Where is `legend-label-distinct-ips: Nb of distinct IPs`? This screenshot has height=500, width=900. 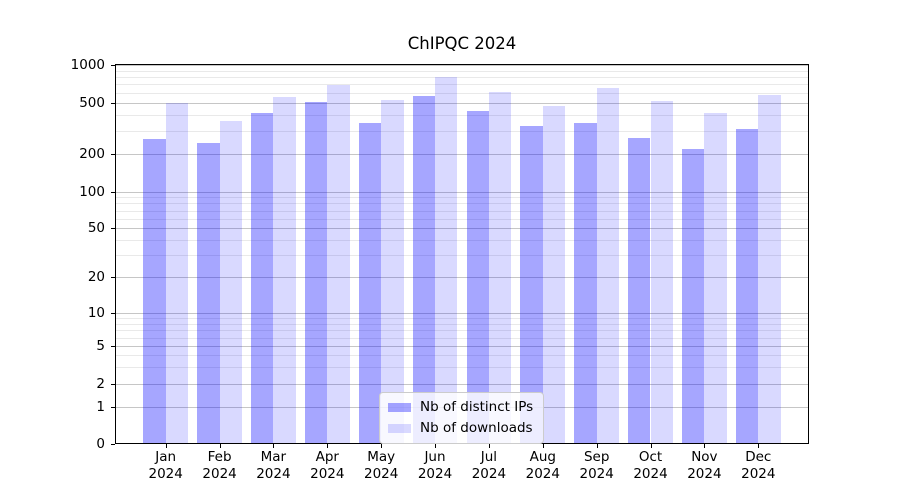
legend-label-distinct-ips: Nb of distinct IPs is located at coordinates (477, 407).